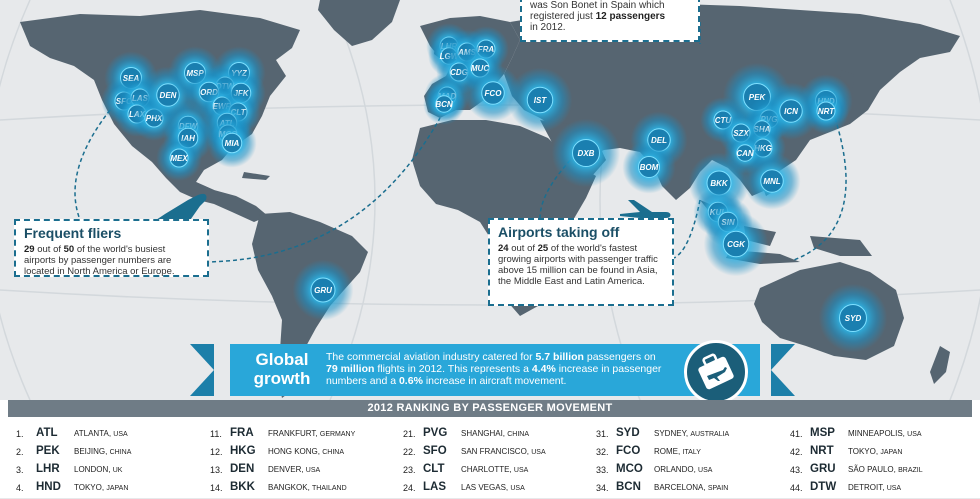  Describe the element at coordinates (409, 434) in the screenshot. I see `rank-number: 21.` at that location.